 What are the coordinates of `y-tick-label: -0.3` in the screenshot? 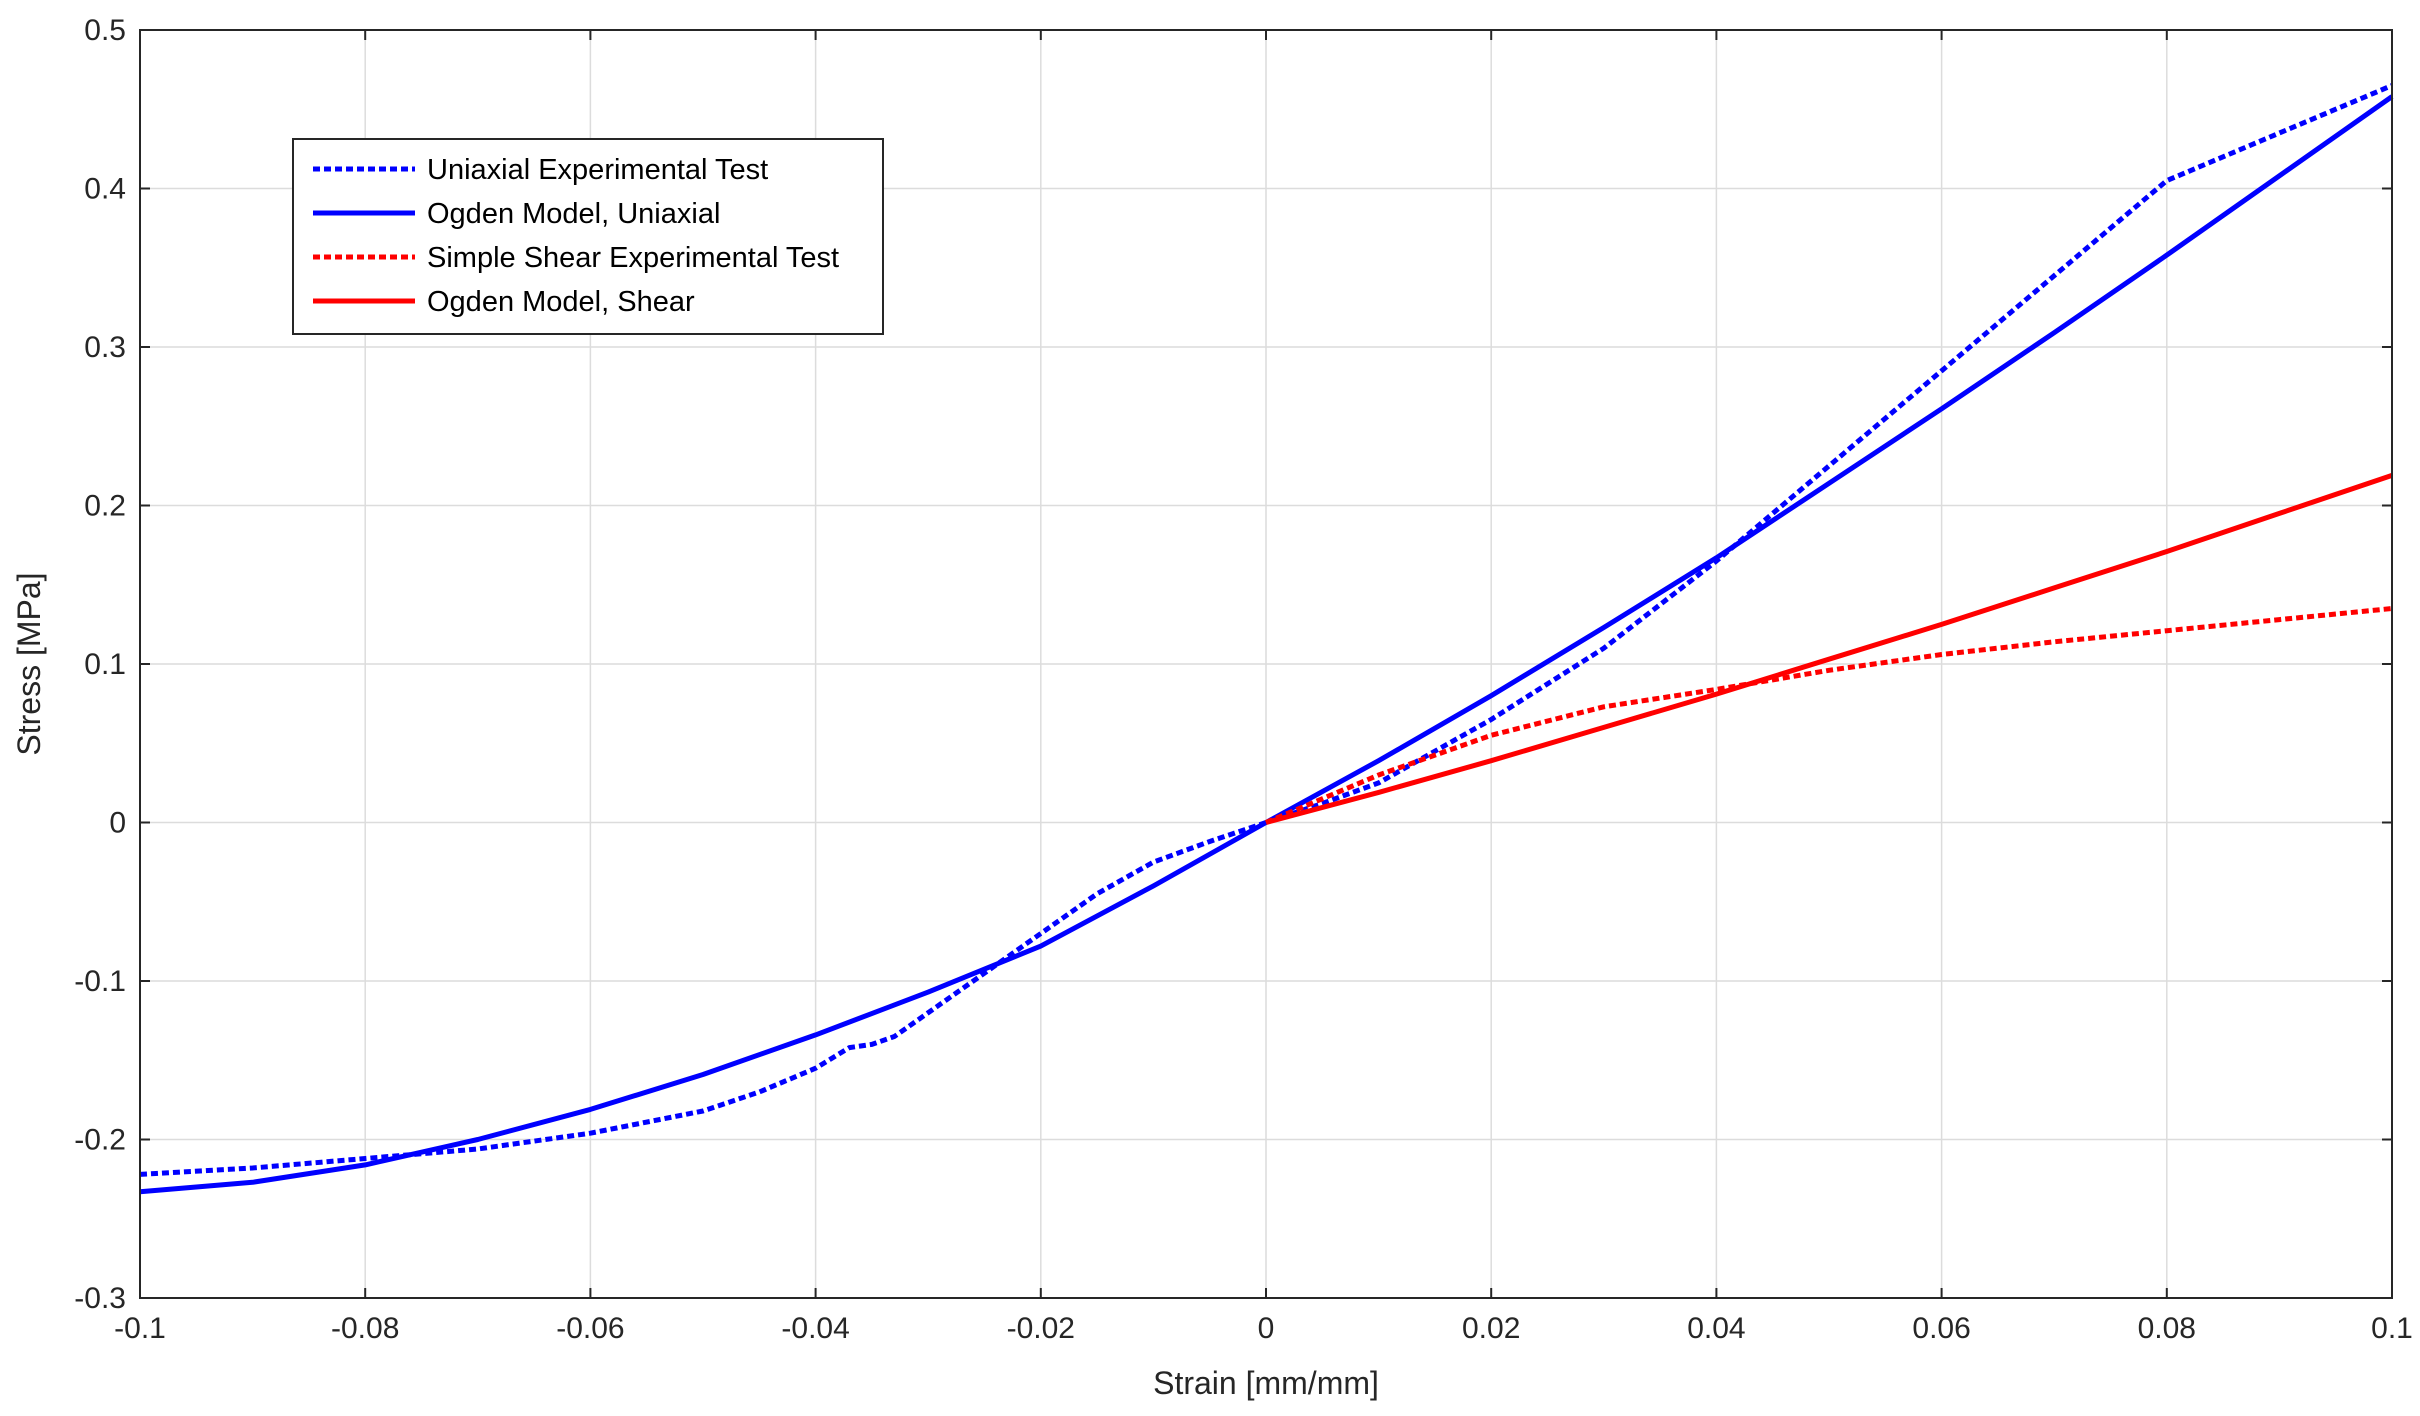 It's located at (100, 1298).